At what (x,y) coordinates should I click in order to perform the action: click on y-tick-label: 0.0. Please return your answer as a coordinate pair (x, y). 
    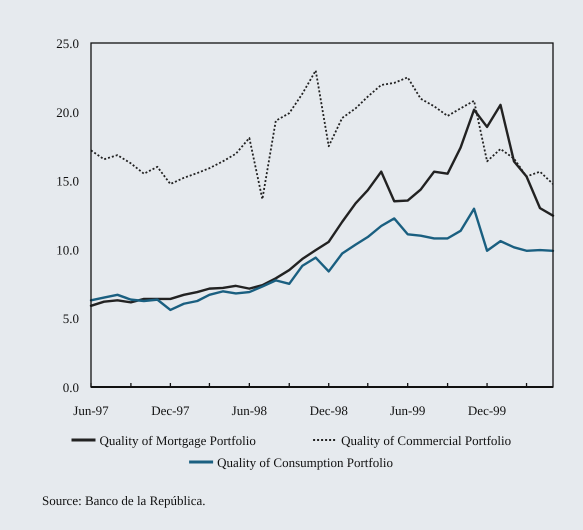
    Looking at the image, I should click on (70, 387).